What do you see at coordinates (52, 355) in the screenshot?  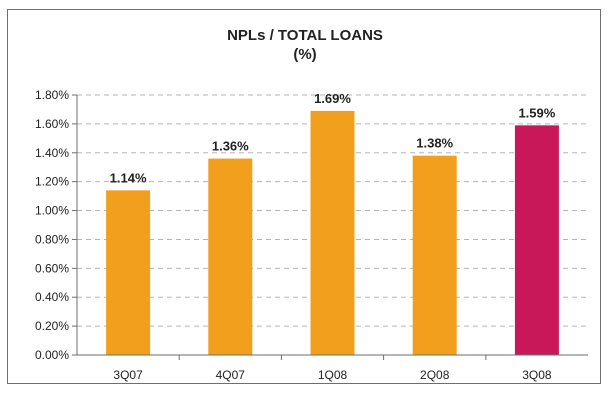 I see `y-tick-label: 0.00%` at bounding box center [52, 355].